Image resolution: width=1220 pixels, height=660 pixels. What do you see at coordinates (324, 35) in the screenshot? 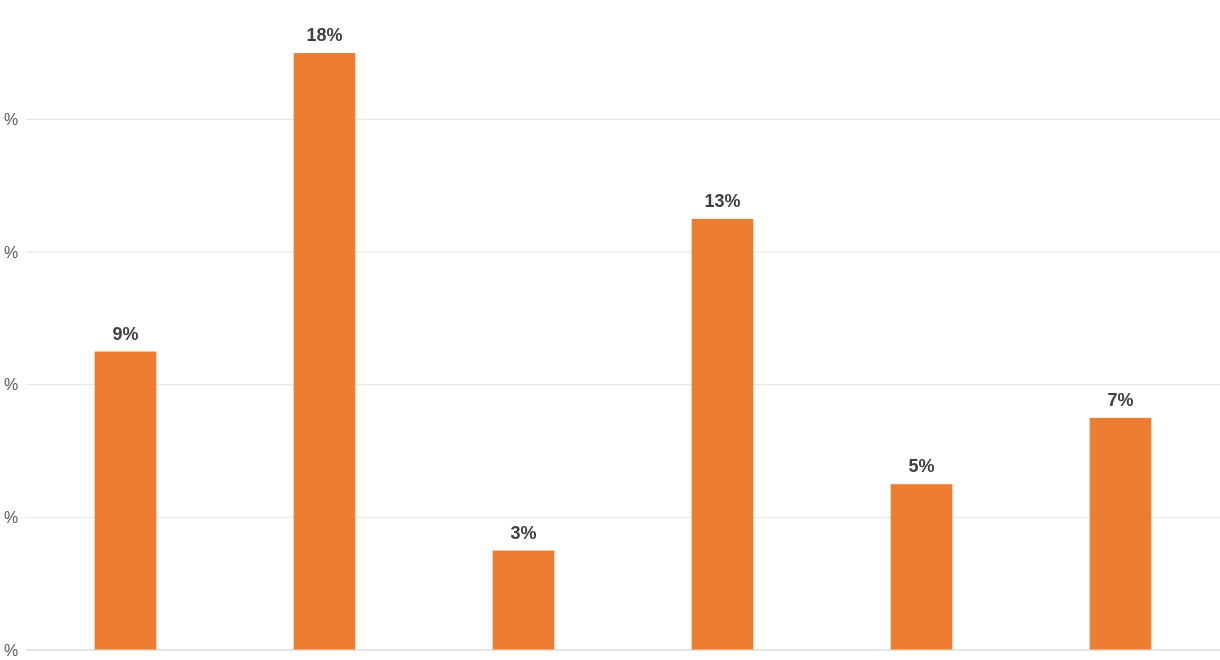
I see `data-label: 18%` at bounding box center [324, 35].